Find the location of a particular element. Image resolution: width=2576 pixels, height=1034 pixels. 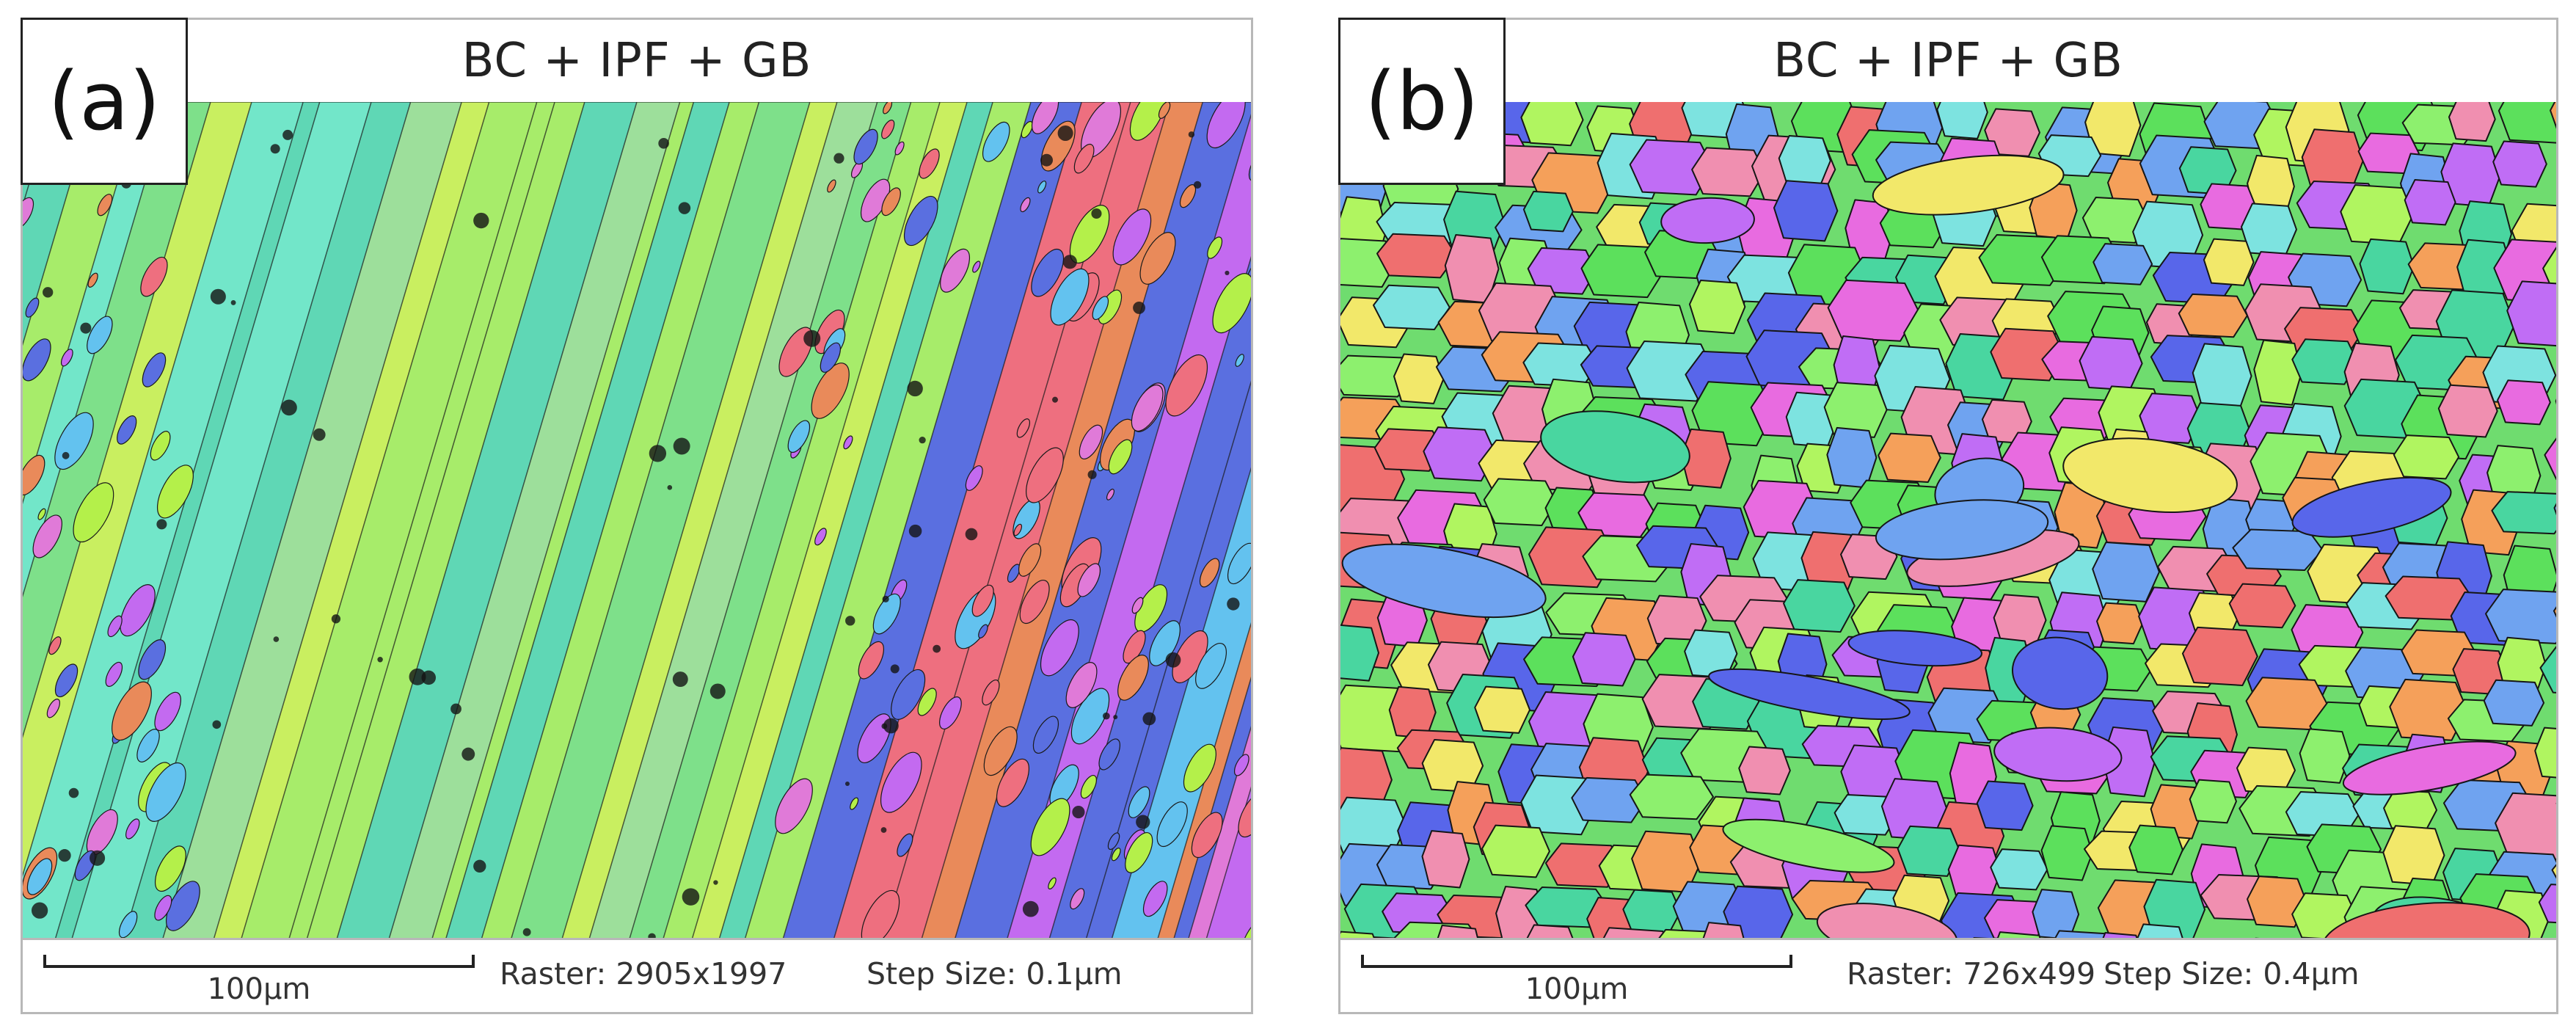

panel-label: (a) is located at coordinates (104, 101).